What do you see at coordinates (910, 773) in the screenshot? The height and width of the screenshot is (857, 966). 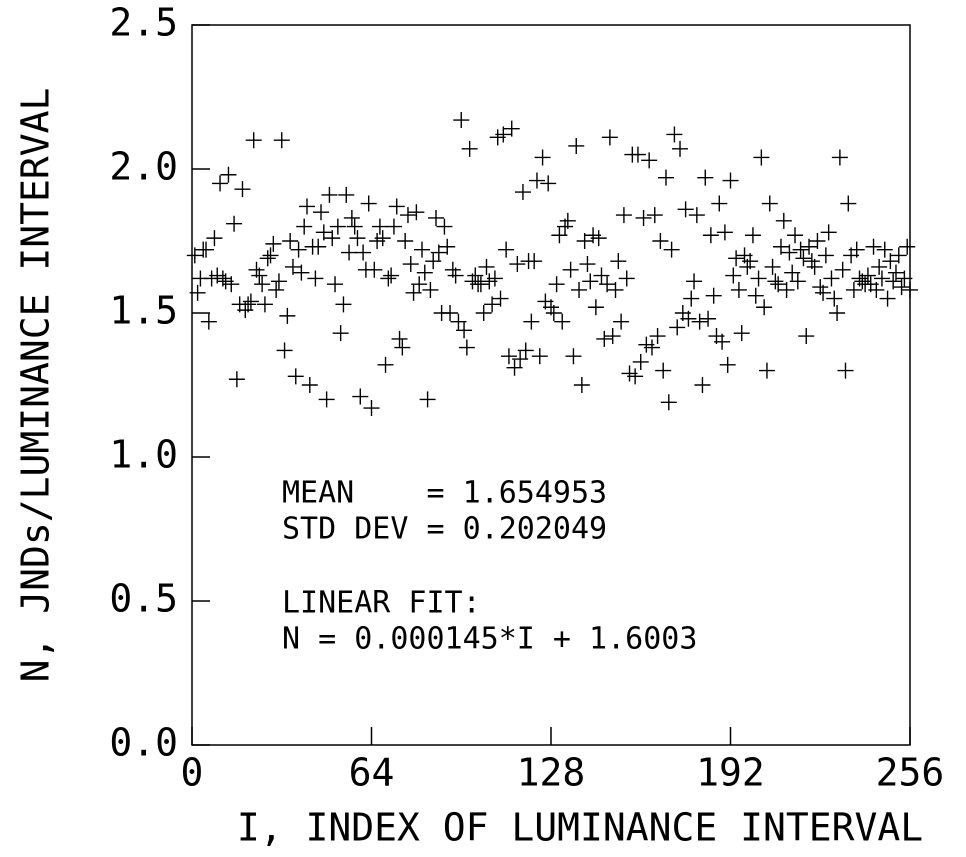 I see `x-tick-label: 256` at bounding box center [910, 773].